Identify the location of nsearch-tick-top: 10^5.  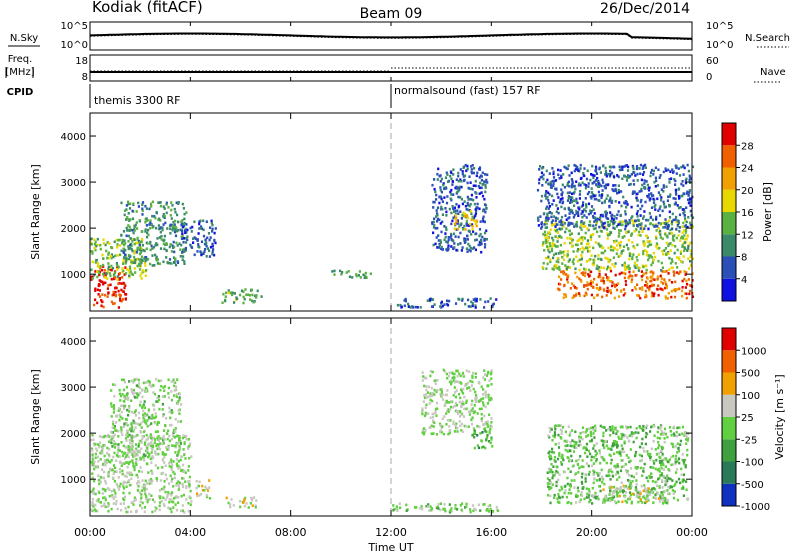
(719, 26).